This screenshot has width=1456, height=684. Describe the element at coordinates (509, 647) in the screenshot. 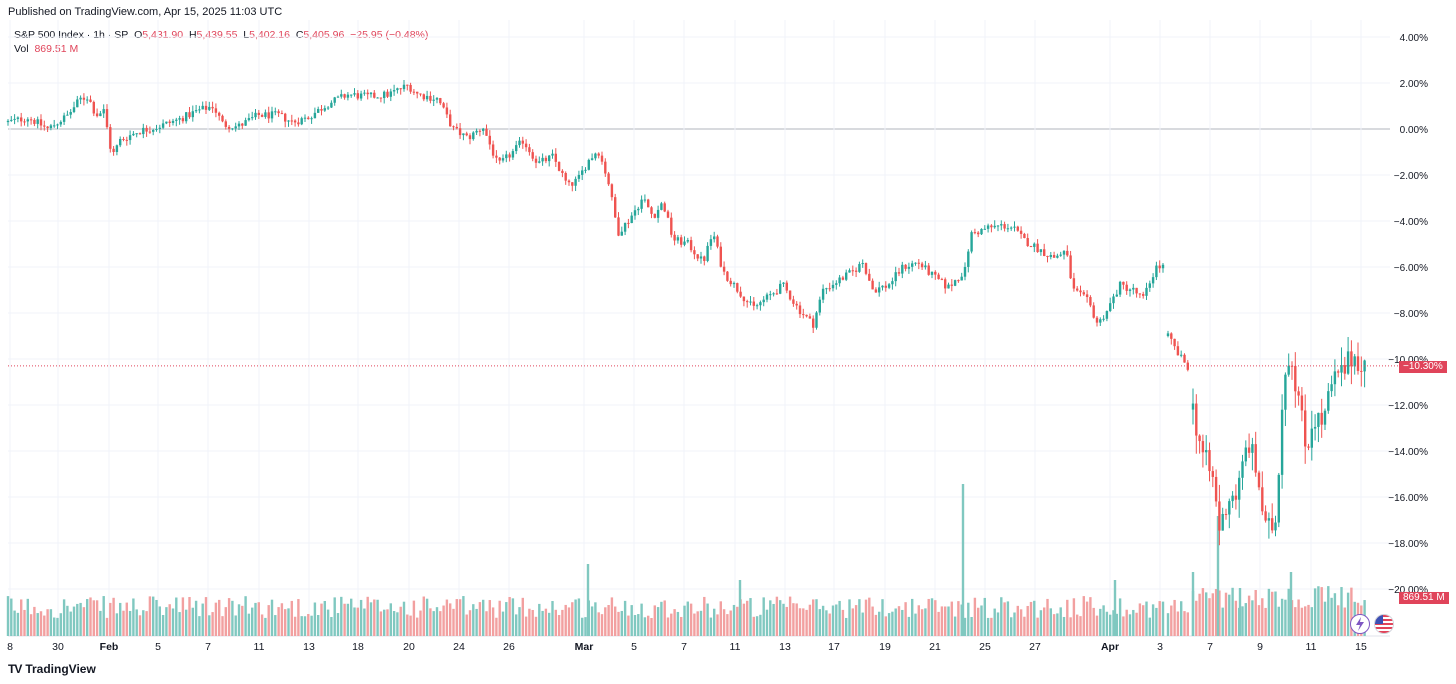

I see `x-tick-label: 26` at that location.